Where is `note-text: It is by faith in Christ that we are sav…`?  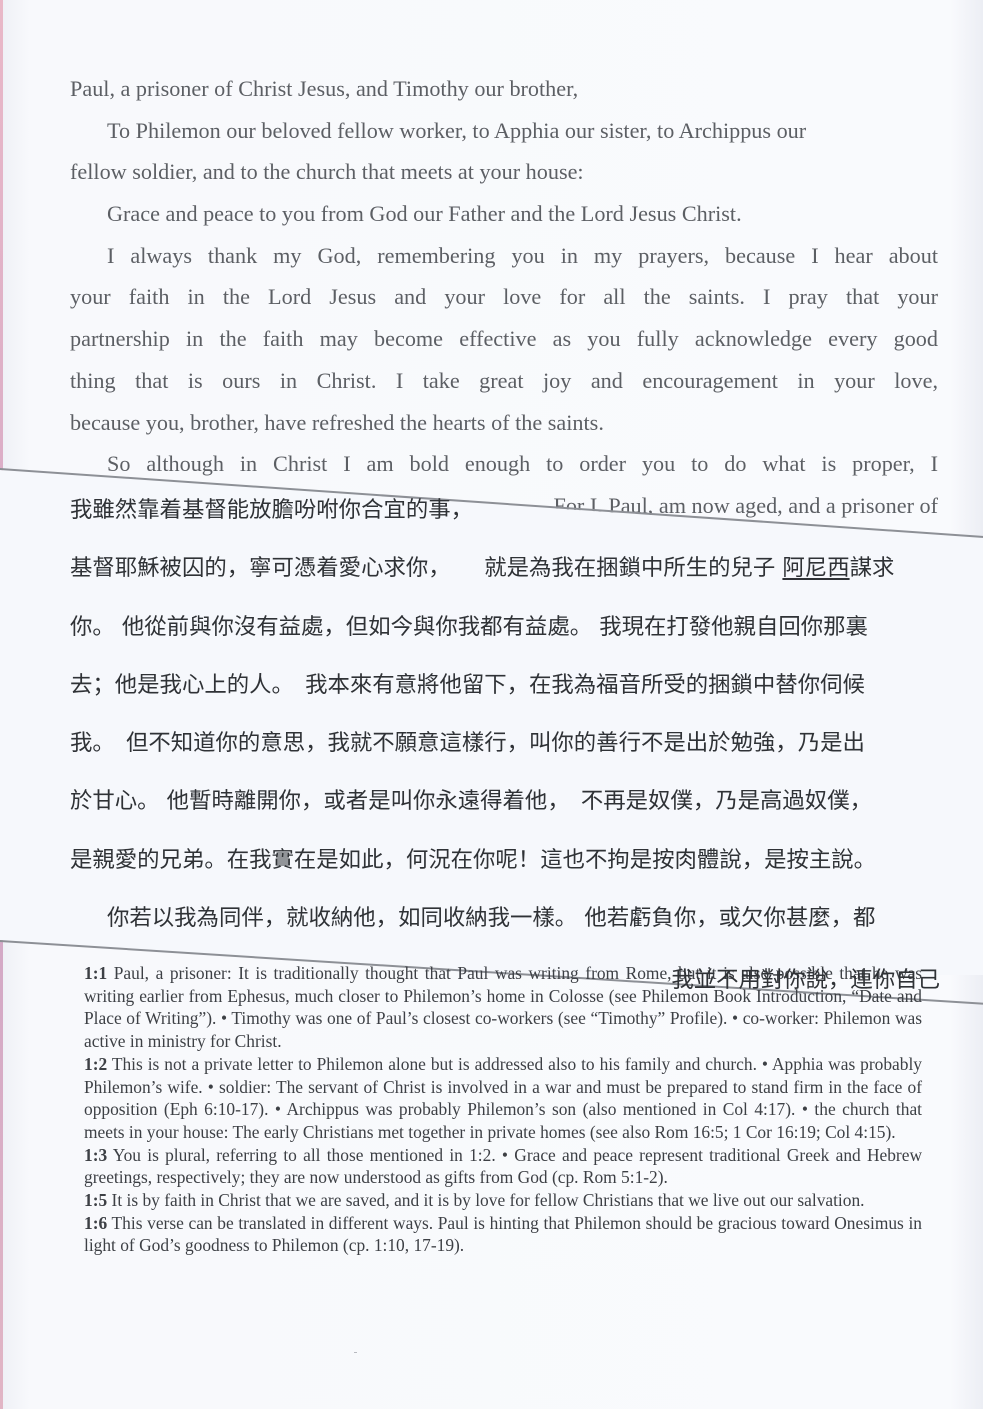
note-text: It is by faith in Christ that we are sav… is located at coordinates (488, 1200).